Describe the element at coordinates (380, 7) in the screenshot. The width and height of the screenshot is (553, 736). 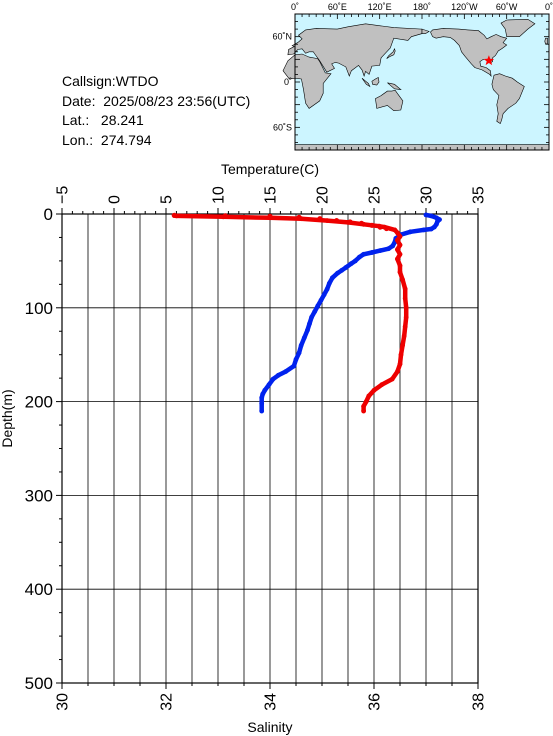
I see `map-lon-tick-label: 120˚E` at that location.